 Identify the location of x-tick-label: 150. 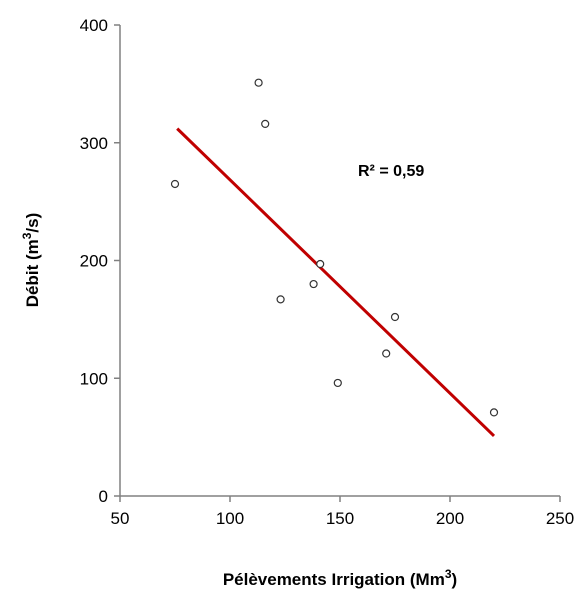
(340, 518).